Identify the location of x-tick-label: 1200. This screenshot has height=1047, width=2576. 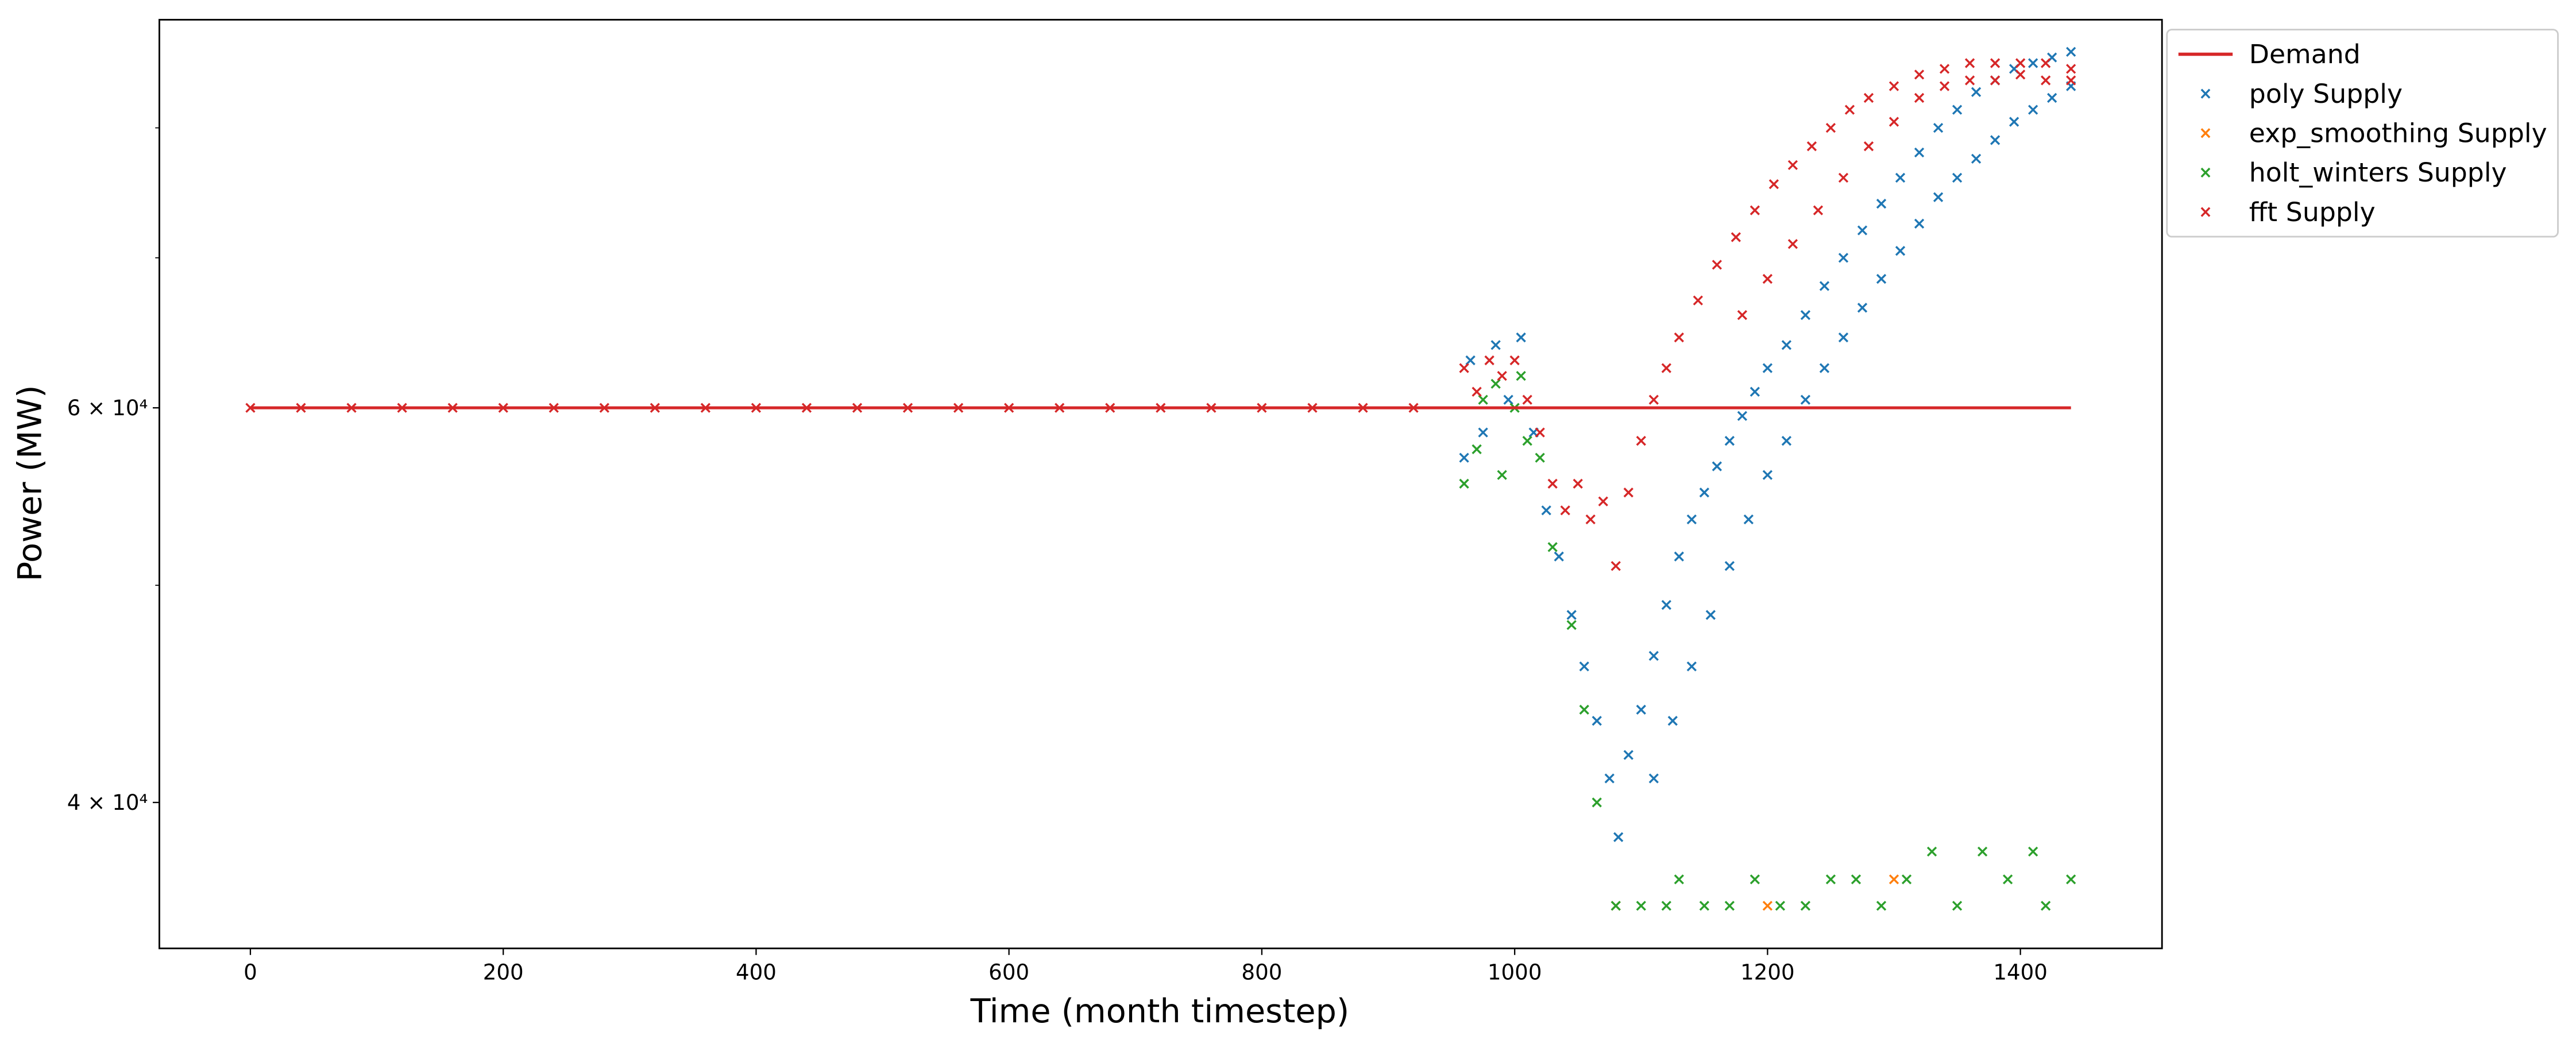
(1767, 972).